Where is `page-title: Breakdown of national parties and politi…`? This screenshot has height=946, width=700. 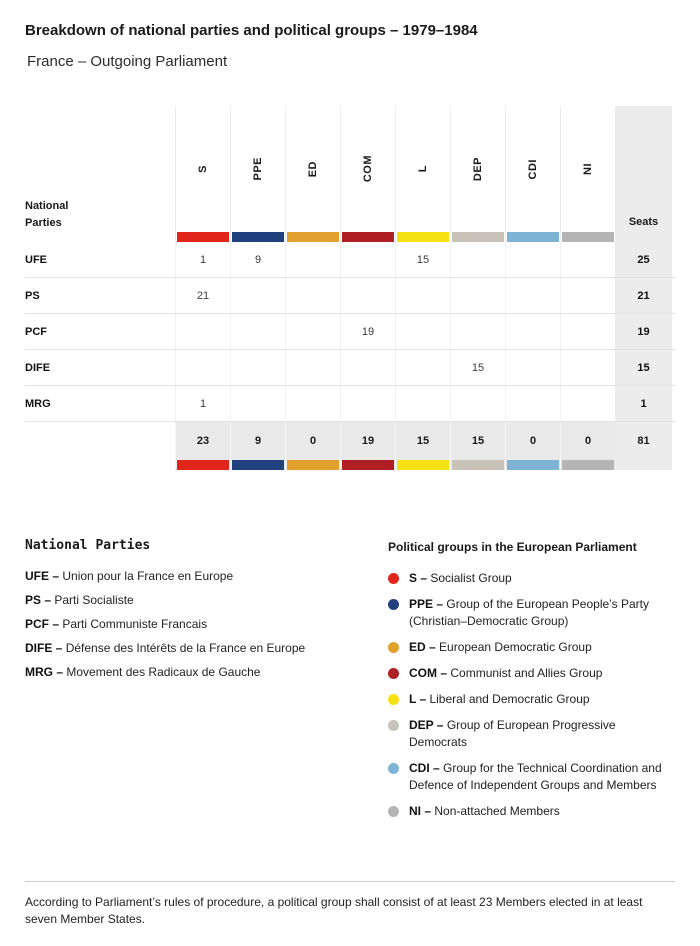
page-title: Breakdown of national parties and politi… is located at coordinates (251, 30).